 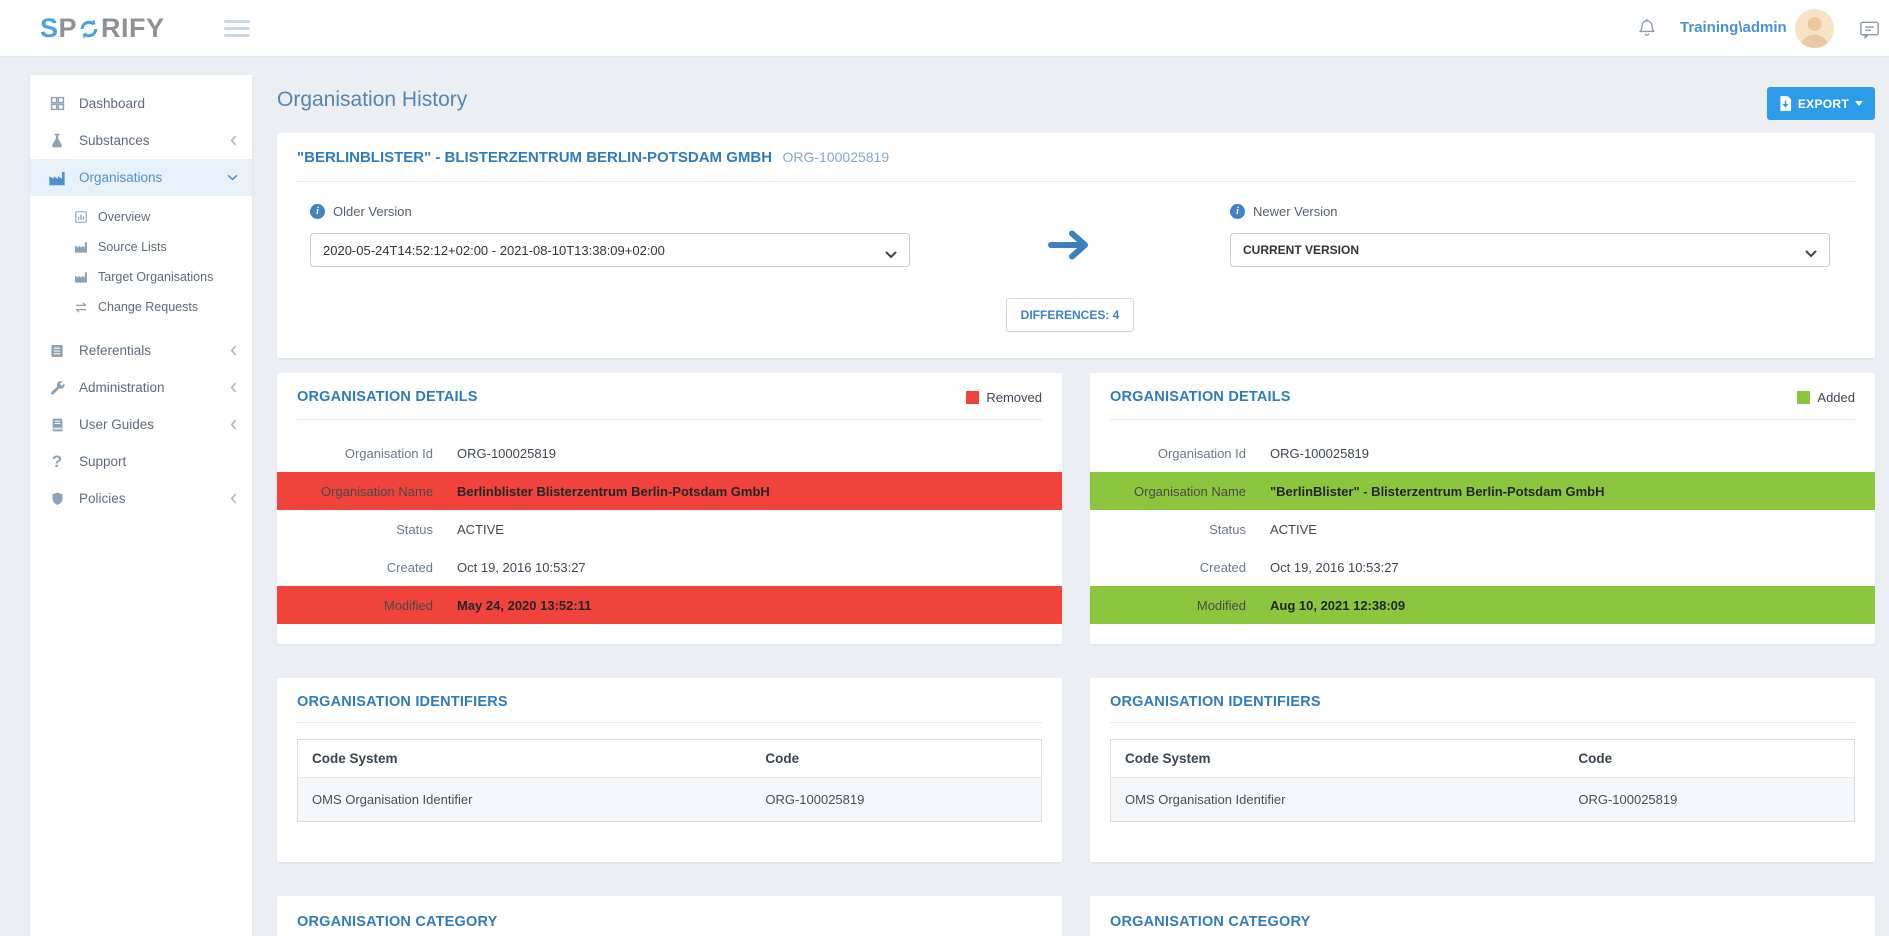 What do you see at coordinates (49, 28) in the screenshot?
I see `logo-letter-s: S` at bounding box center [49, 28].